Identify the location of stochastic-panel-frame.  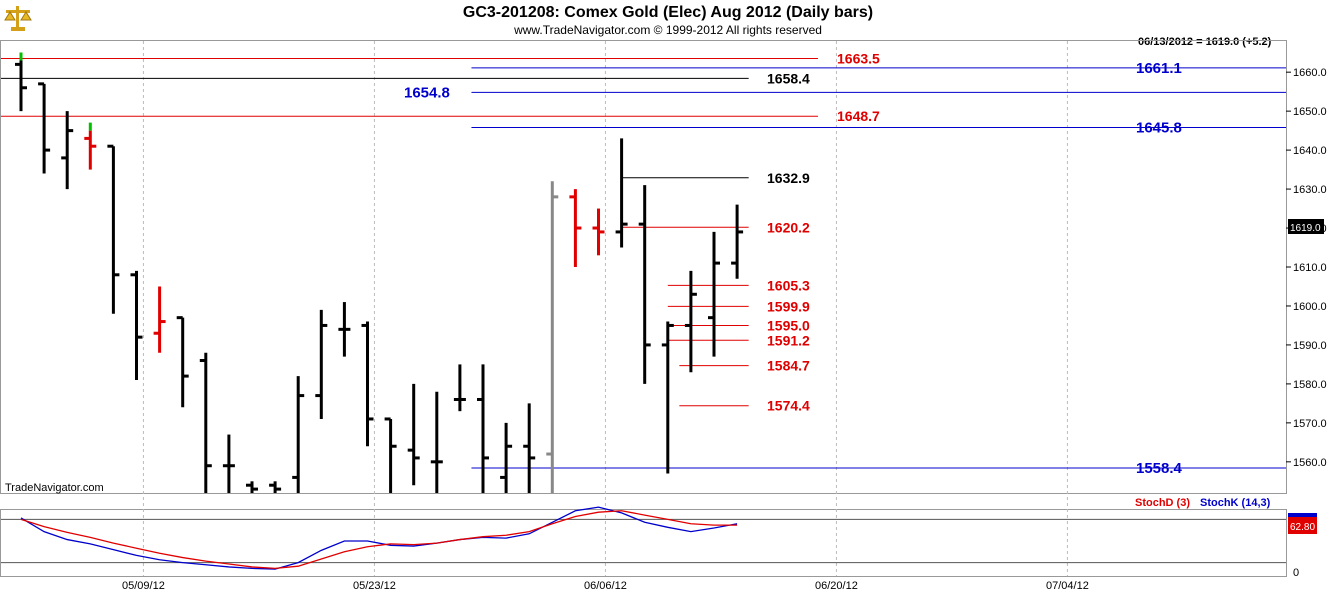
(643, 543).